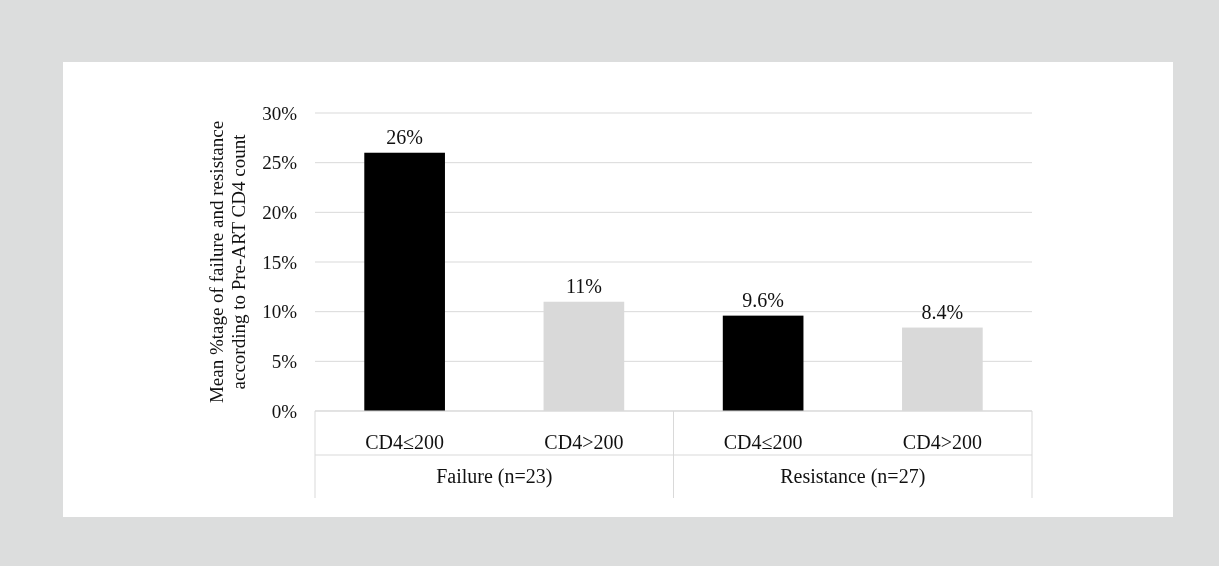 This screenshot has width=1219, height=566. I want to click on text: Resistance (n=27), so click(853, 476).